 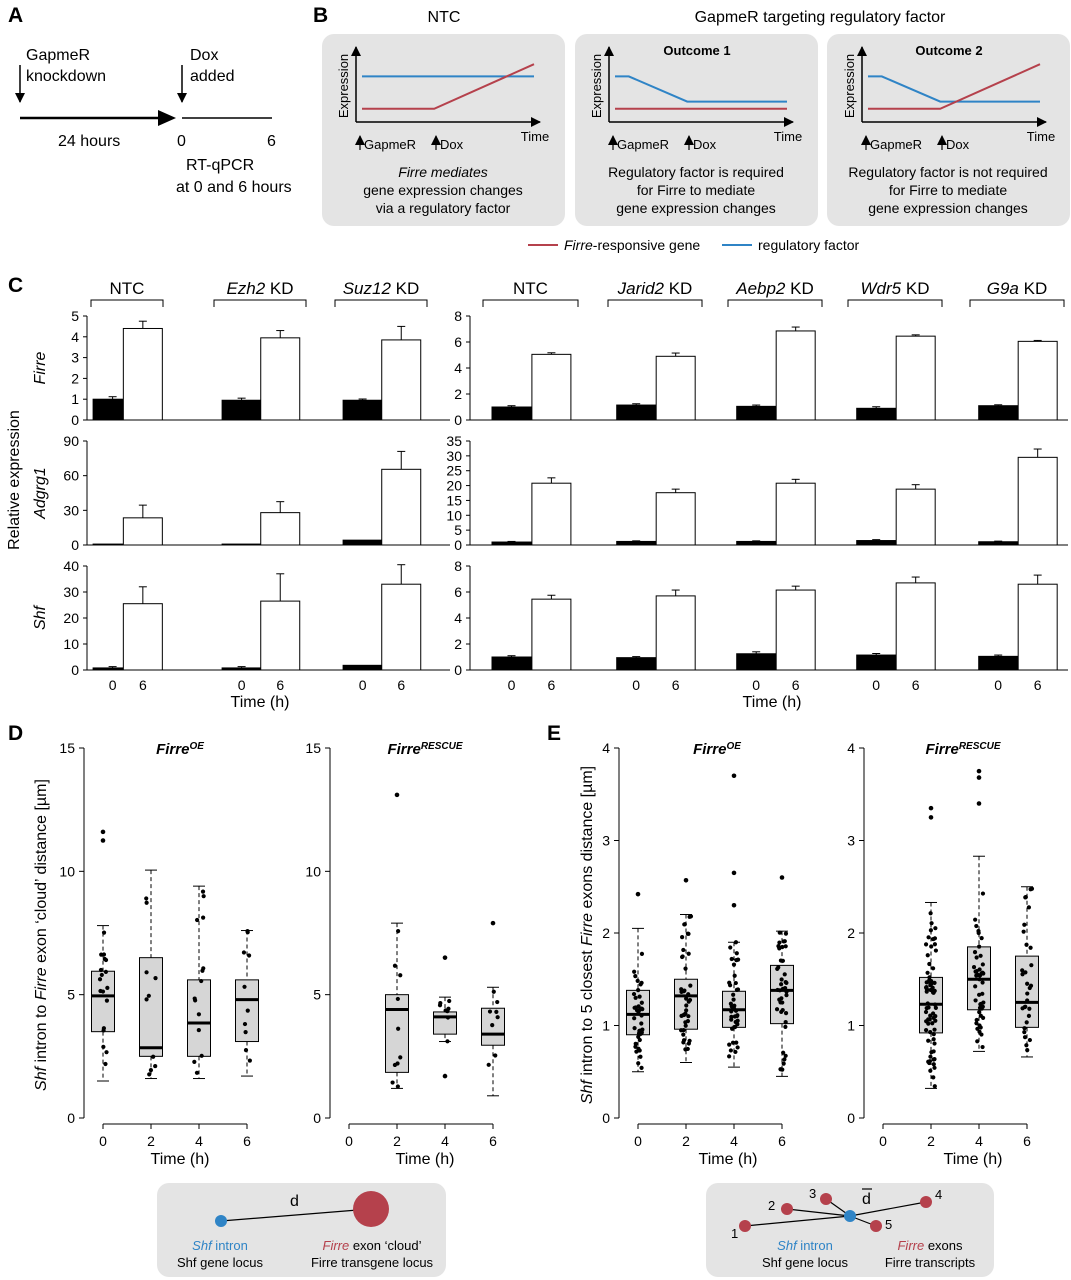 I want to click on c-right-shf-ytick-label: 0, so click(x=458, y=670).